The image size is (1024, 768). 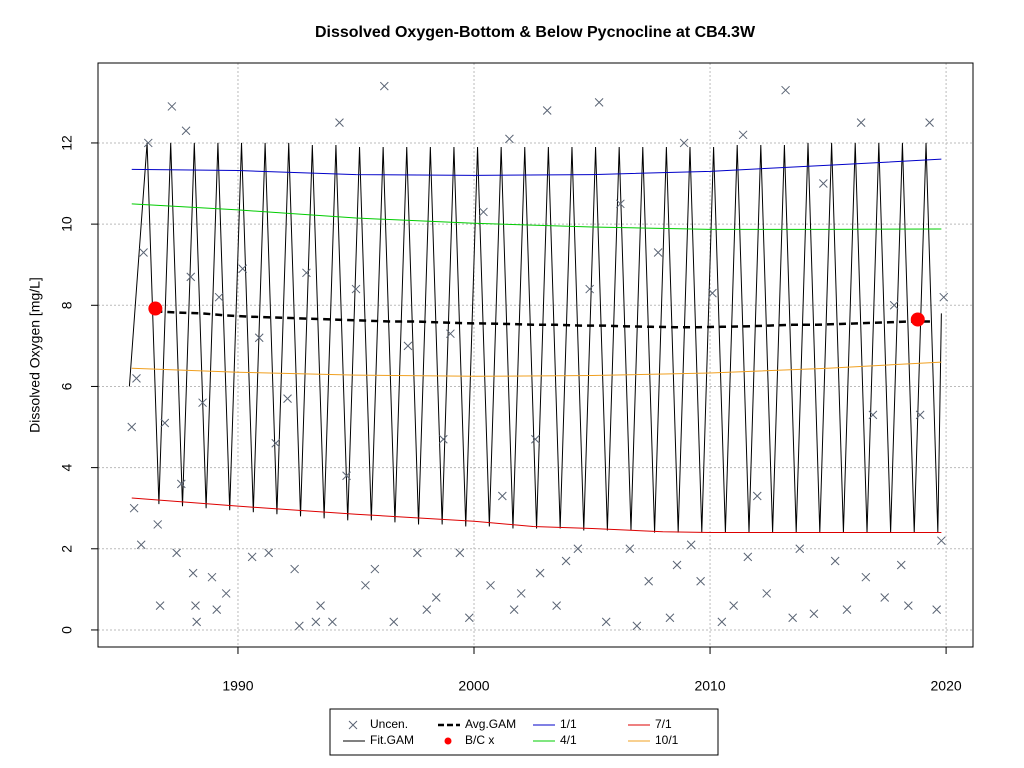 I want to click on x-tick-label: 2010, so click(x=709, y=686).